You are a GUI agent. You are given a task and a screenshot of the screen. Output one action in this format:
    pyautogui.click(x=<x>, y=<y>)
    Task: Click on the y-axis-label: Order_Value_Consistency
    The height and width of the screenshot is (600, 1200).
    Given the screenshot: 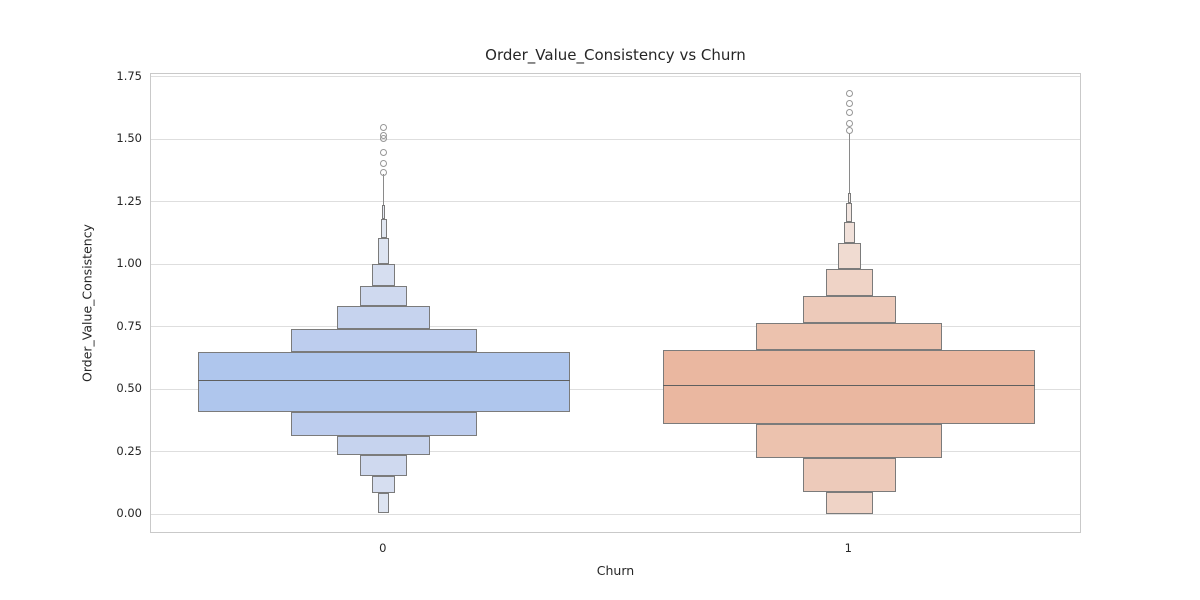 What is the action you would take?
    pyautogui.click(x=87, y=303)
    